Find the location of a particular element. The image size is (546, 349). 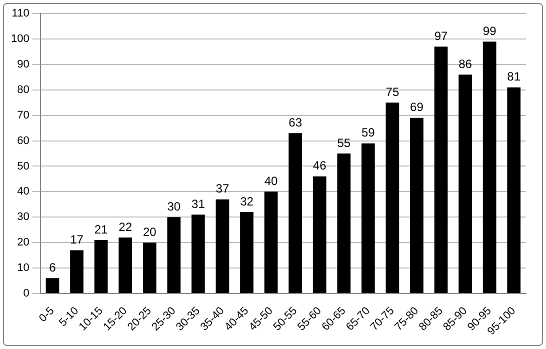

data-label: 20 is located at coordinates (149, 231).